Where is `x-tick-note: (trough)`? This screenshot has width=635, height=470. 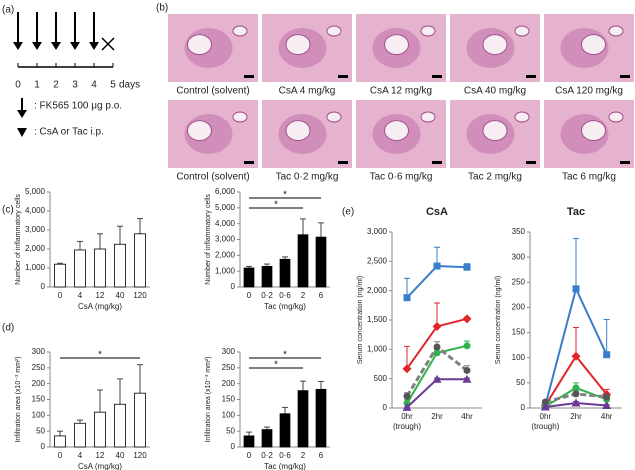 x-tick-note: (trough) is located at coordinates (545, 426).